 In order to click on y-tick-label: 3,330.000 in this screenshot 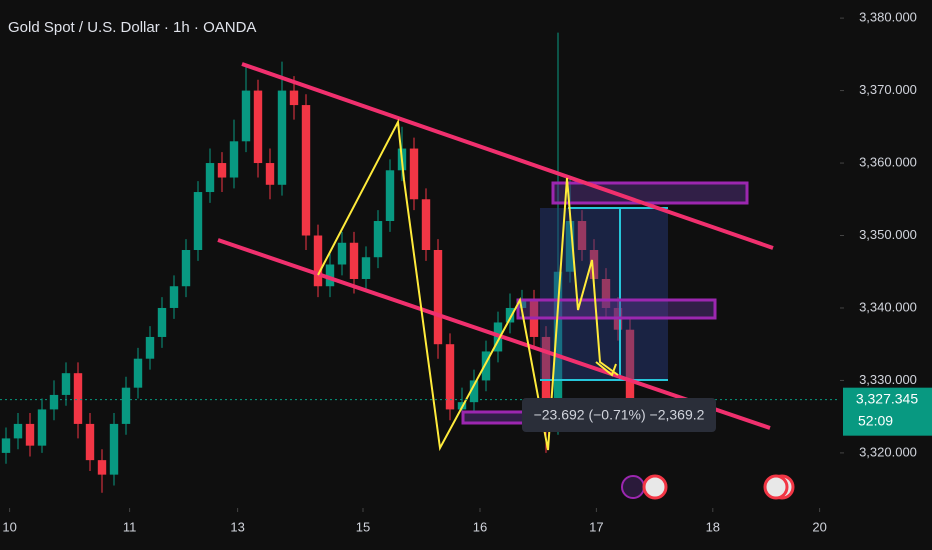, I will do `click(888, 379)`.